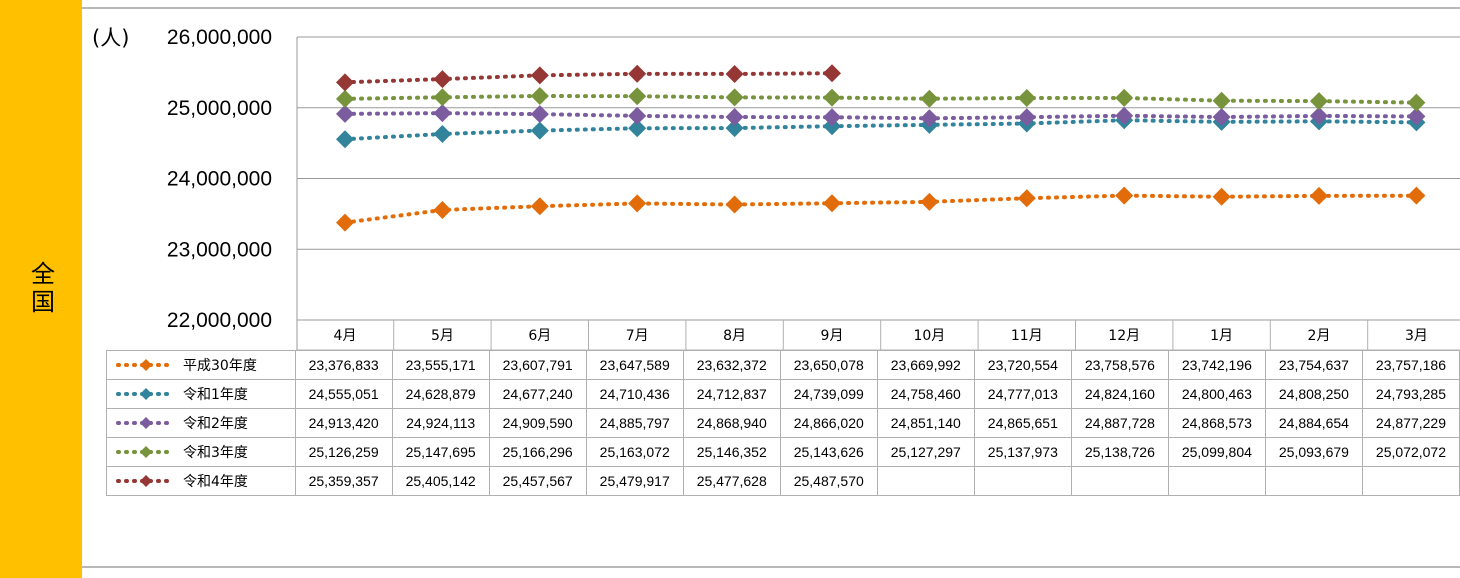 This screenshot has height=578, width=1460. What do you see at coordinates (731, 365) in the screenshot?
I see `table-cell: 23,632,372` at bounding box center [731, 365].